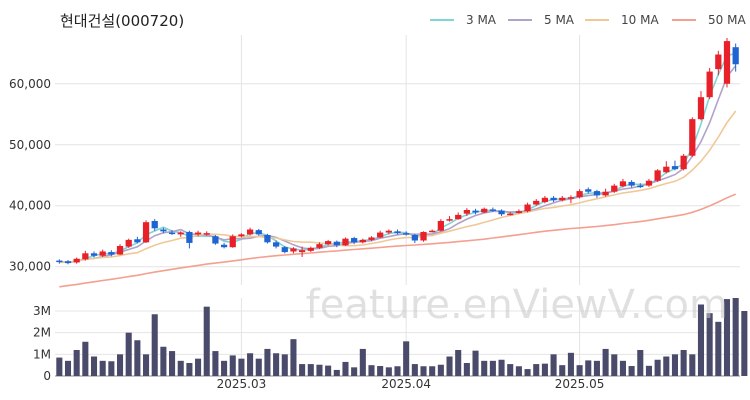  I want to click on legend-label: 50 MA, so click(727, 20).